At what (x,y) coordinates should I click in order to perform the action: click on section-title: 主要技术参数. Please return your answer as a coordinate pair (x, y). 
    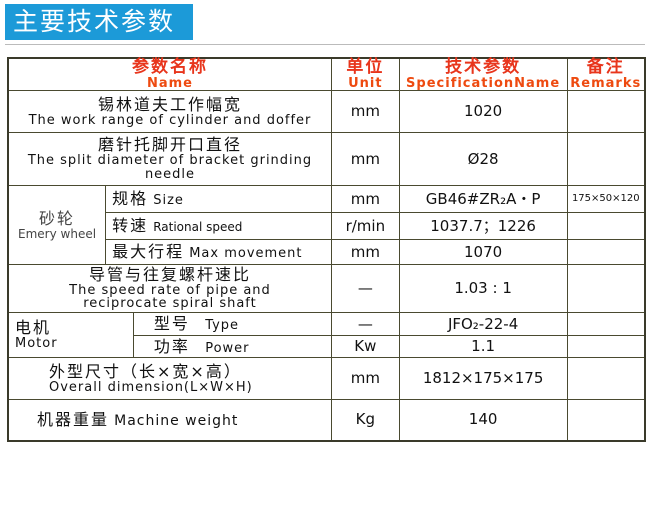
    Looking at the image, I should click on (99, 22).